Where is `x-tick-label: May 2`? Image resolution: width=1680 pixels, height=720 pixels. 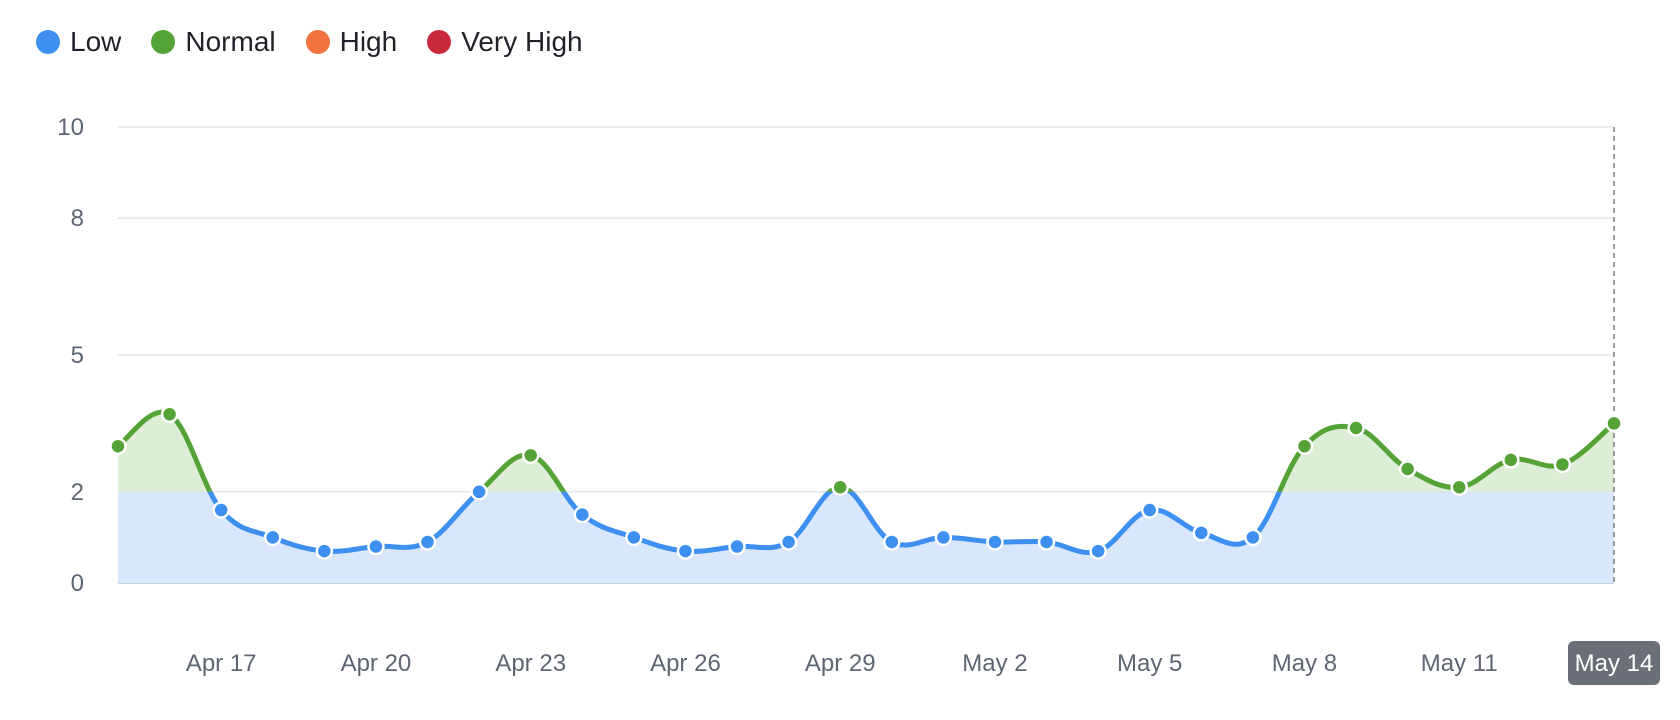
x-tick-label: May 2 is located at coordinates (994, 663).